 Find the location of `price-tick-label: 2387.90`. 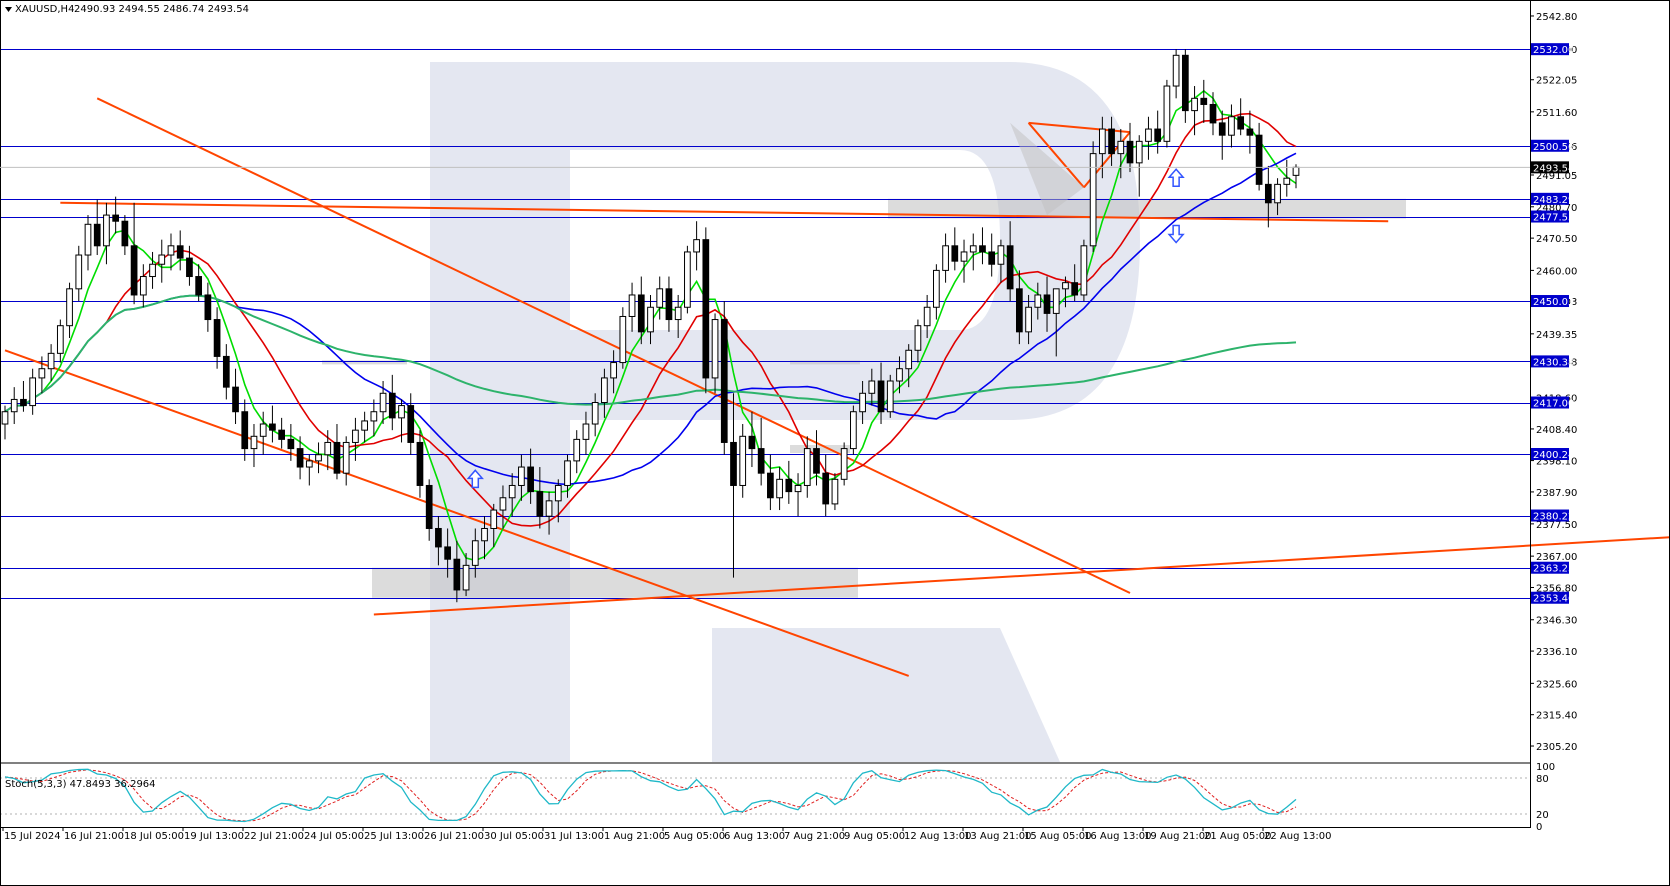

price-tick-label: 2387.90 is located at coordinates (1556, 493).